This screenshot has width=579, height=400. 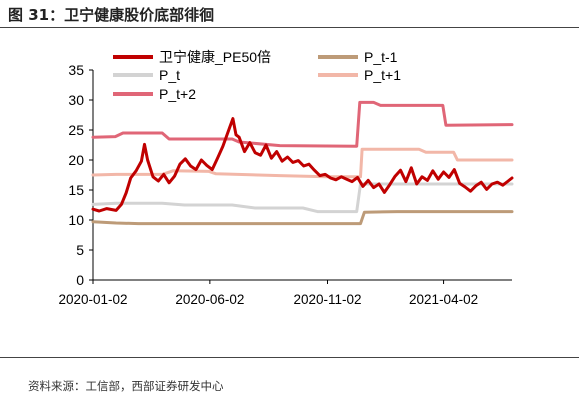 What do you see at coordinates (327, 299) in the screenshot?
I see `x-tick-label: 2020-11-02` at bounding box center [327, 299].